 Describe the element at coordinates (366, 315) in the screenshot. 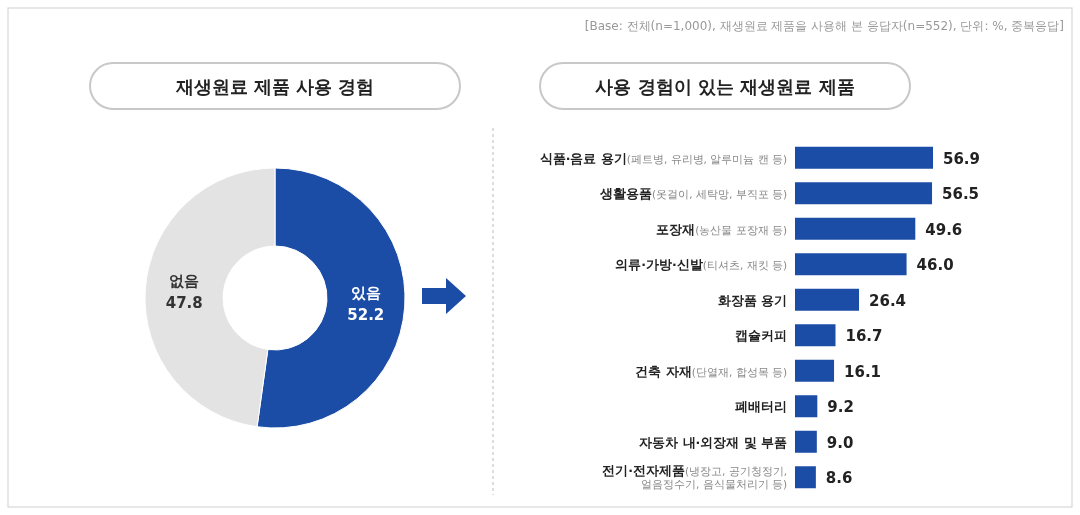

I see `data-label: 52.2` at that location.